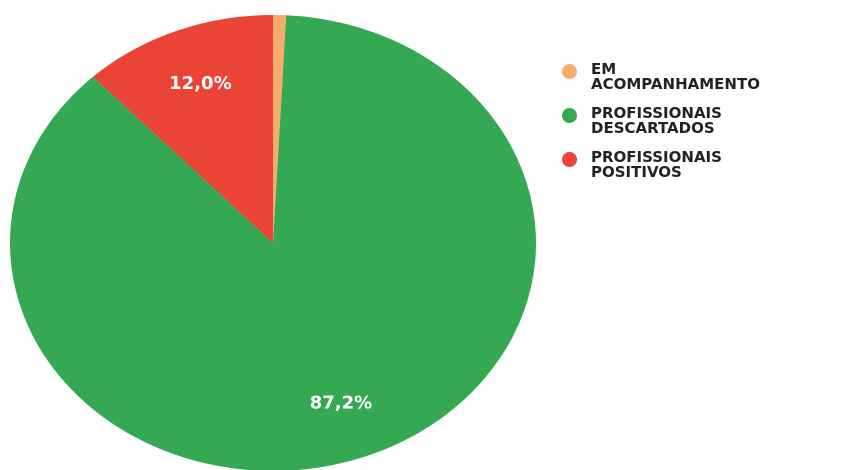 This screenshot has height=470, width=862. Describe the element at coordinates (675, 76) in the screenshot. I see `legend-label: EM ACOMPANHAMENTO` at that location.